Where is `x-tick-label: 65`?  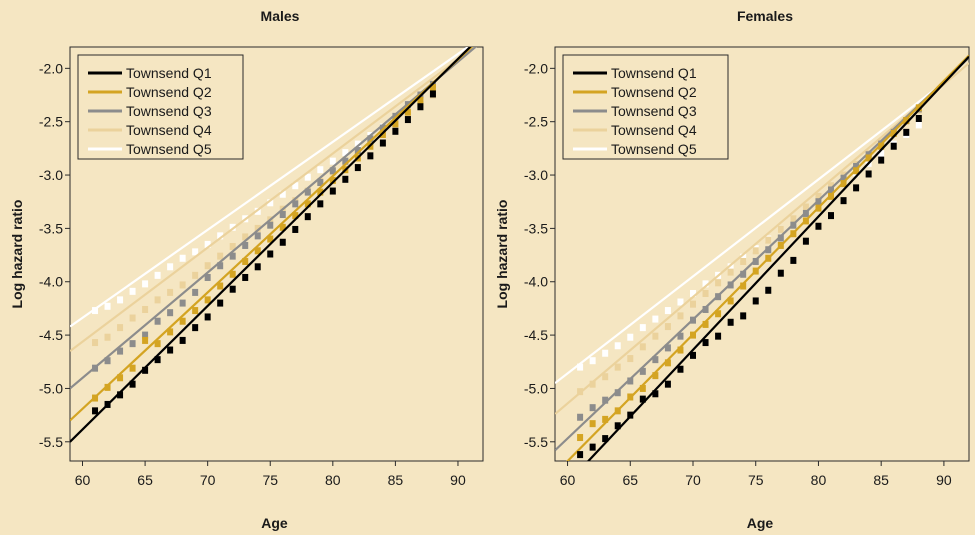 x-tick-label: 65 is located at coordinates (145, 480).